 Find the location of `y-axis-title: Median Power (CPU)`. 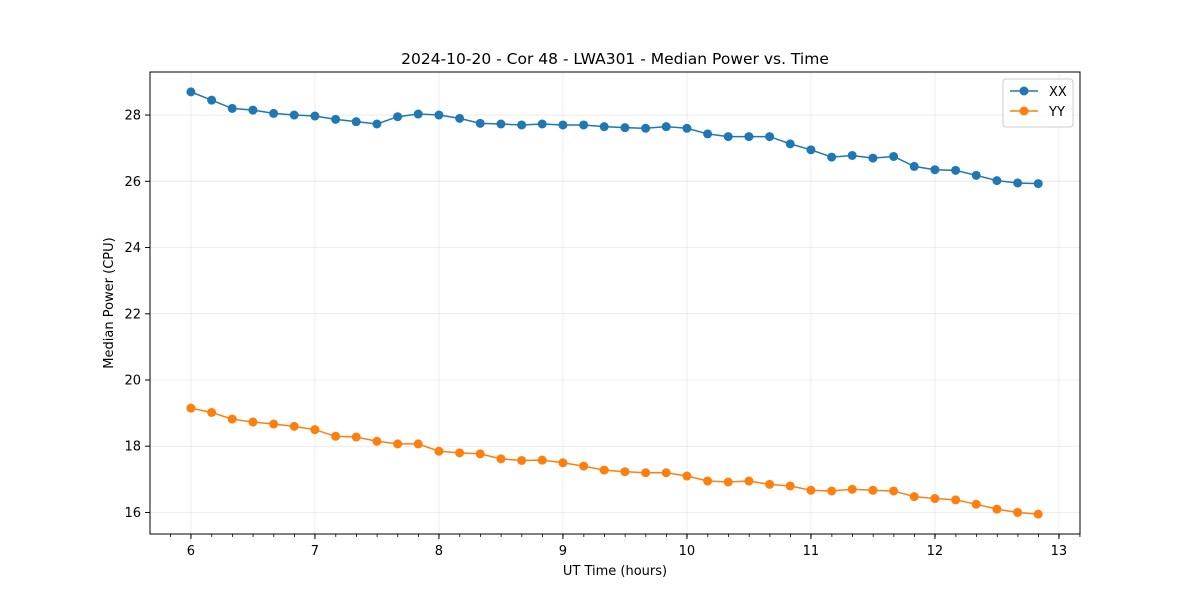

y-axis-title: Median Power (CPU) is located at coordinates (109, 302).